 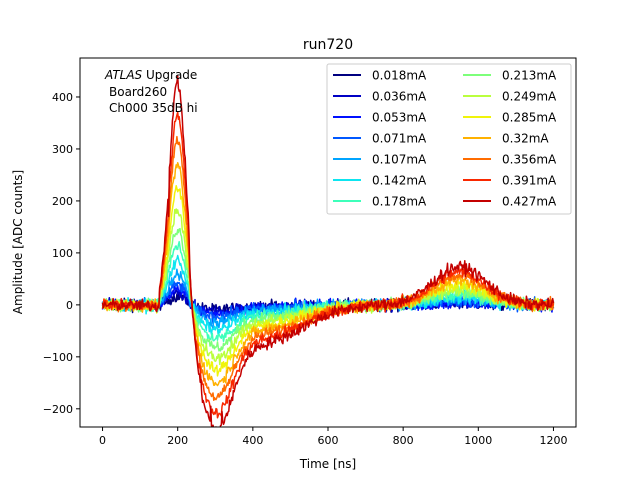 I want to click on x-tick-label: 600, so click(x=328, y=440).